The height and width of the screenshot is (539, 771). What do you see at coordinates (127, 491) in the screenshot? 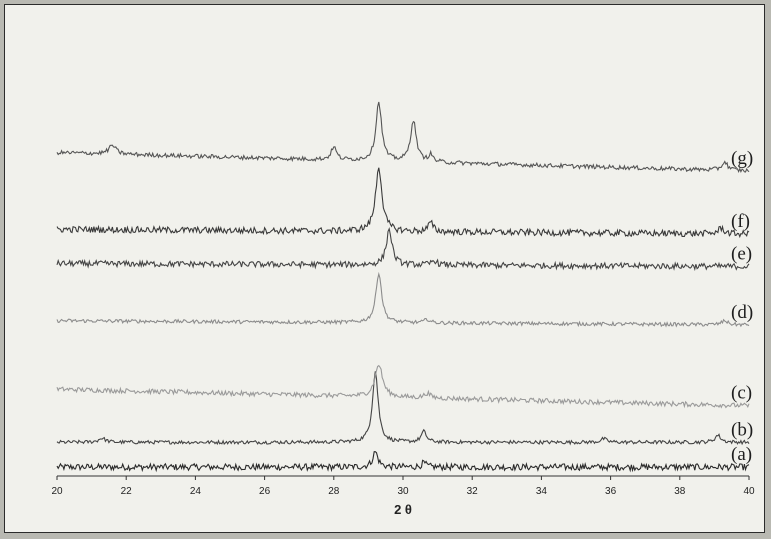
I see `x-tick-label: 22` at bounding box center [127, 491].